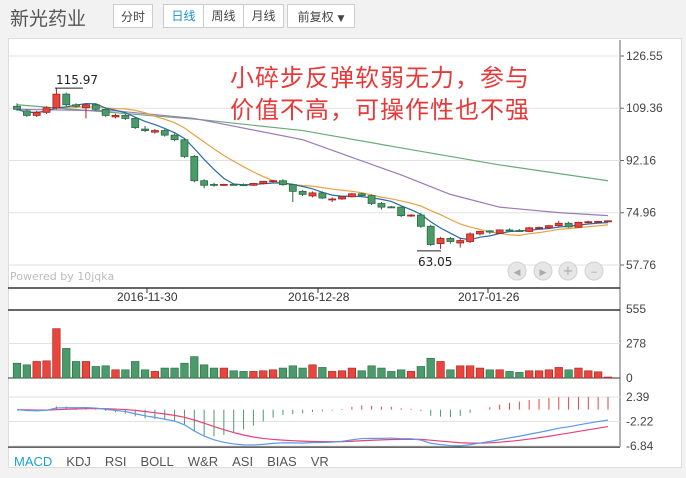 The image size is (686, 478). What do you see at coordinates (636, 343) in the screenshot?
I see `volume-tick-label: 278` at bounding box center [636, 343].